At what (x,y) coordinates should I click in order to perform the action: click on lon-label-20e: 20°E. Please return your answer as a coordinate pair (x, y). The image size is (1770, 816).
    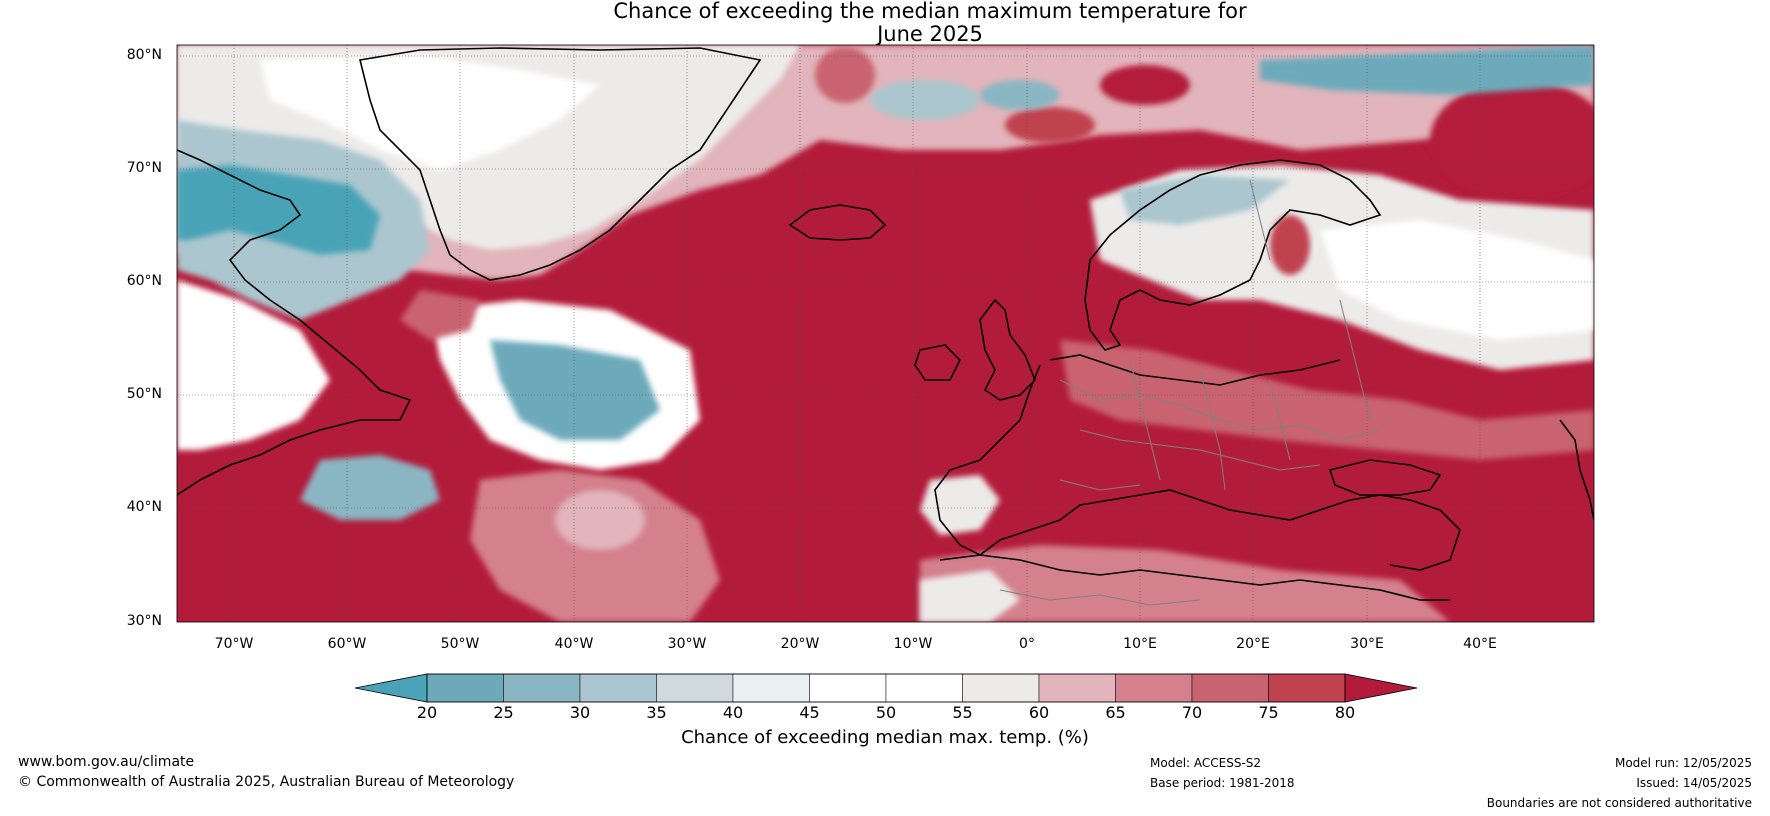
    Looking at the image, I should click on (1253, 644).